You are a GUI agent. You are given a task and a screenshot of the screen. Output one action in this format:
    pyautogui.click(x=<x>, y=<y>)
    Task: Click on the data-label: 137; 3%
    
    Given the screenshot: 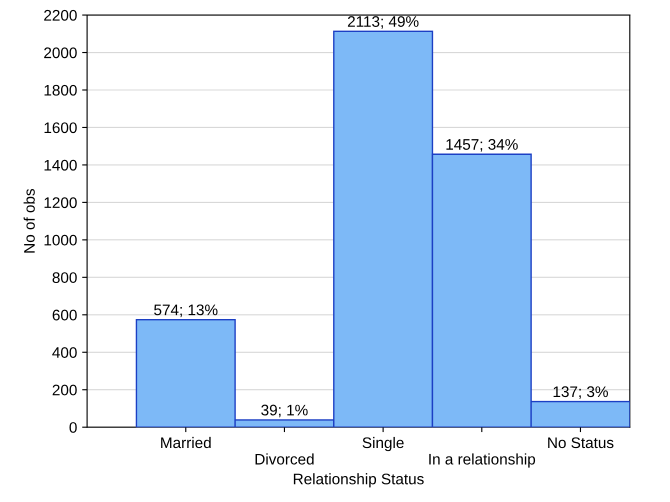 What is the action you would take?
    pyautogui.click(x=581, y=392)
    